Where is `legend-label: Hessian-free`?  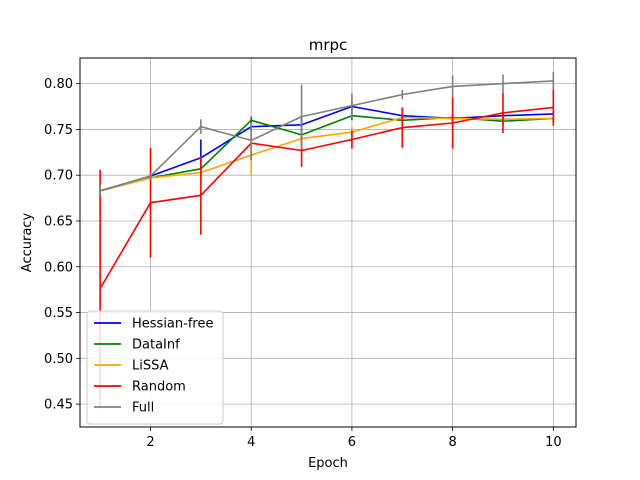 legend-label: Hessian-free is located at coordinates (172, 324).